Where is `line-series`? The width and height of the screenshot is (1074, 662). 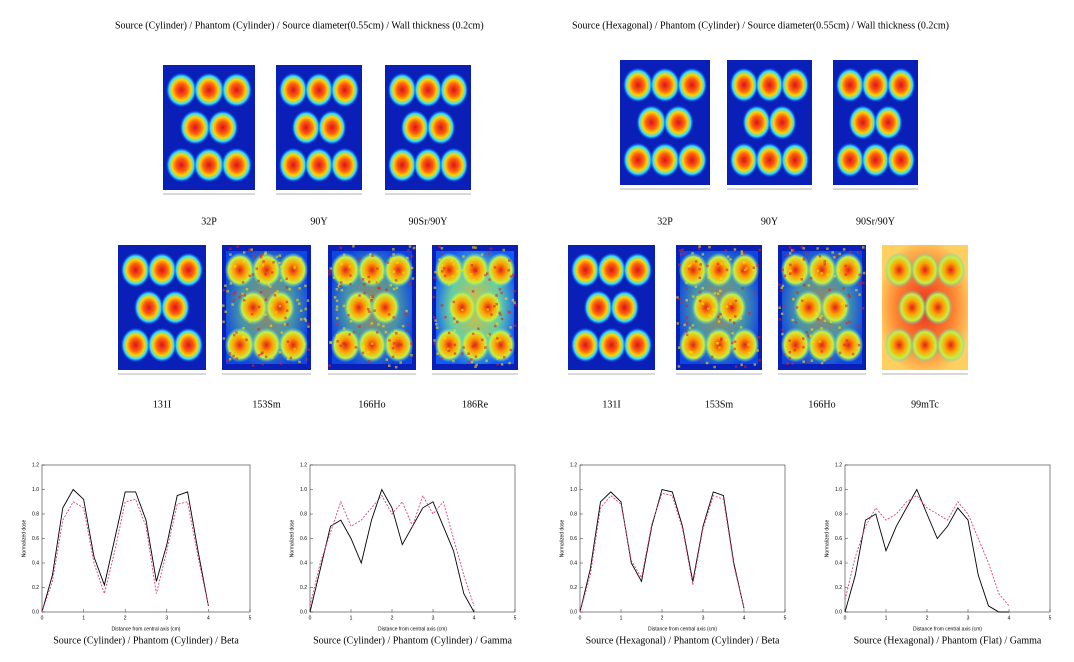
line-series is located at coordinates (927, 551).